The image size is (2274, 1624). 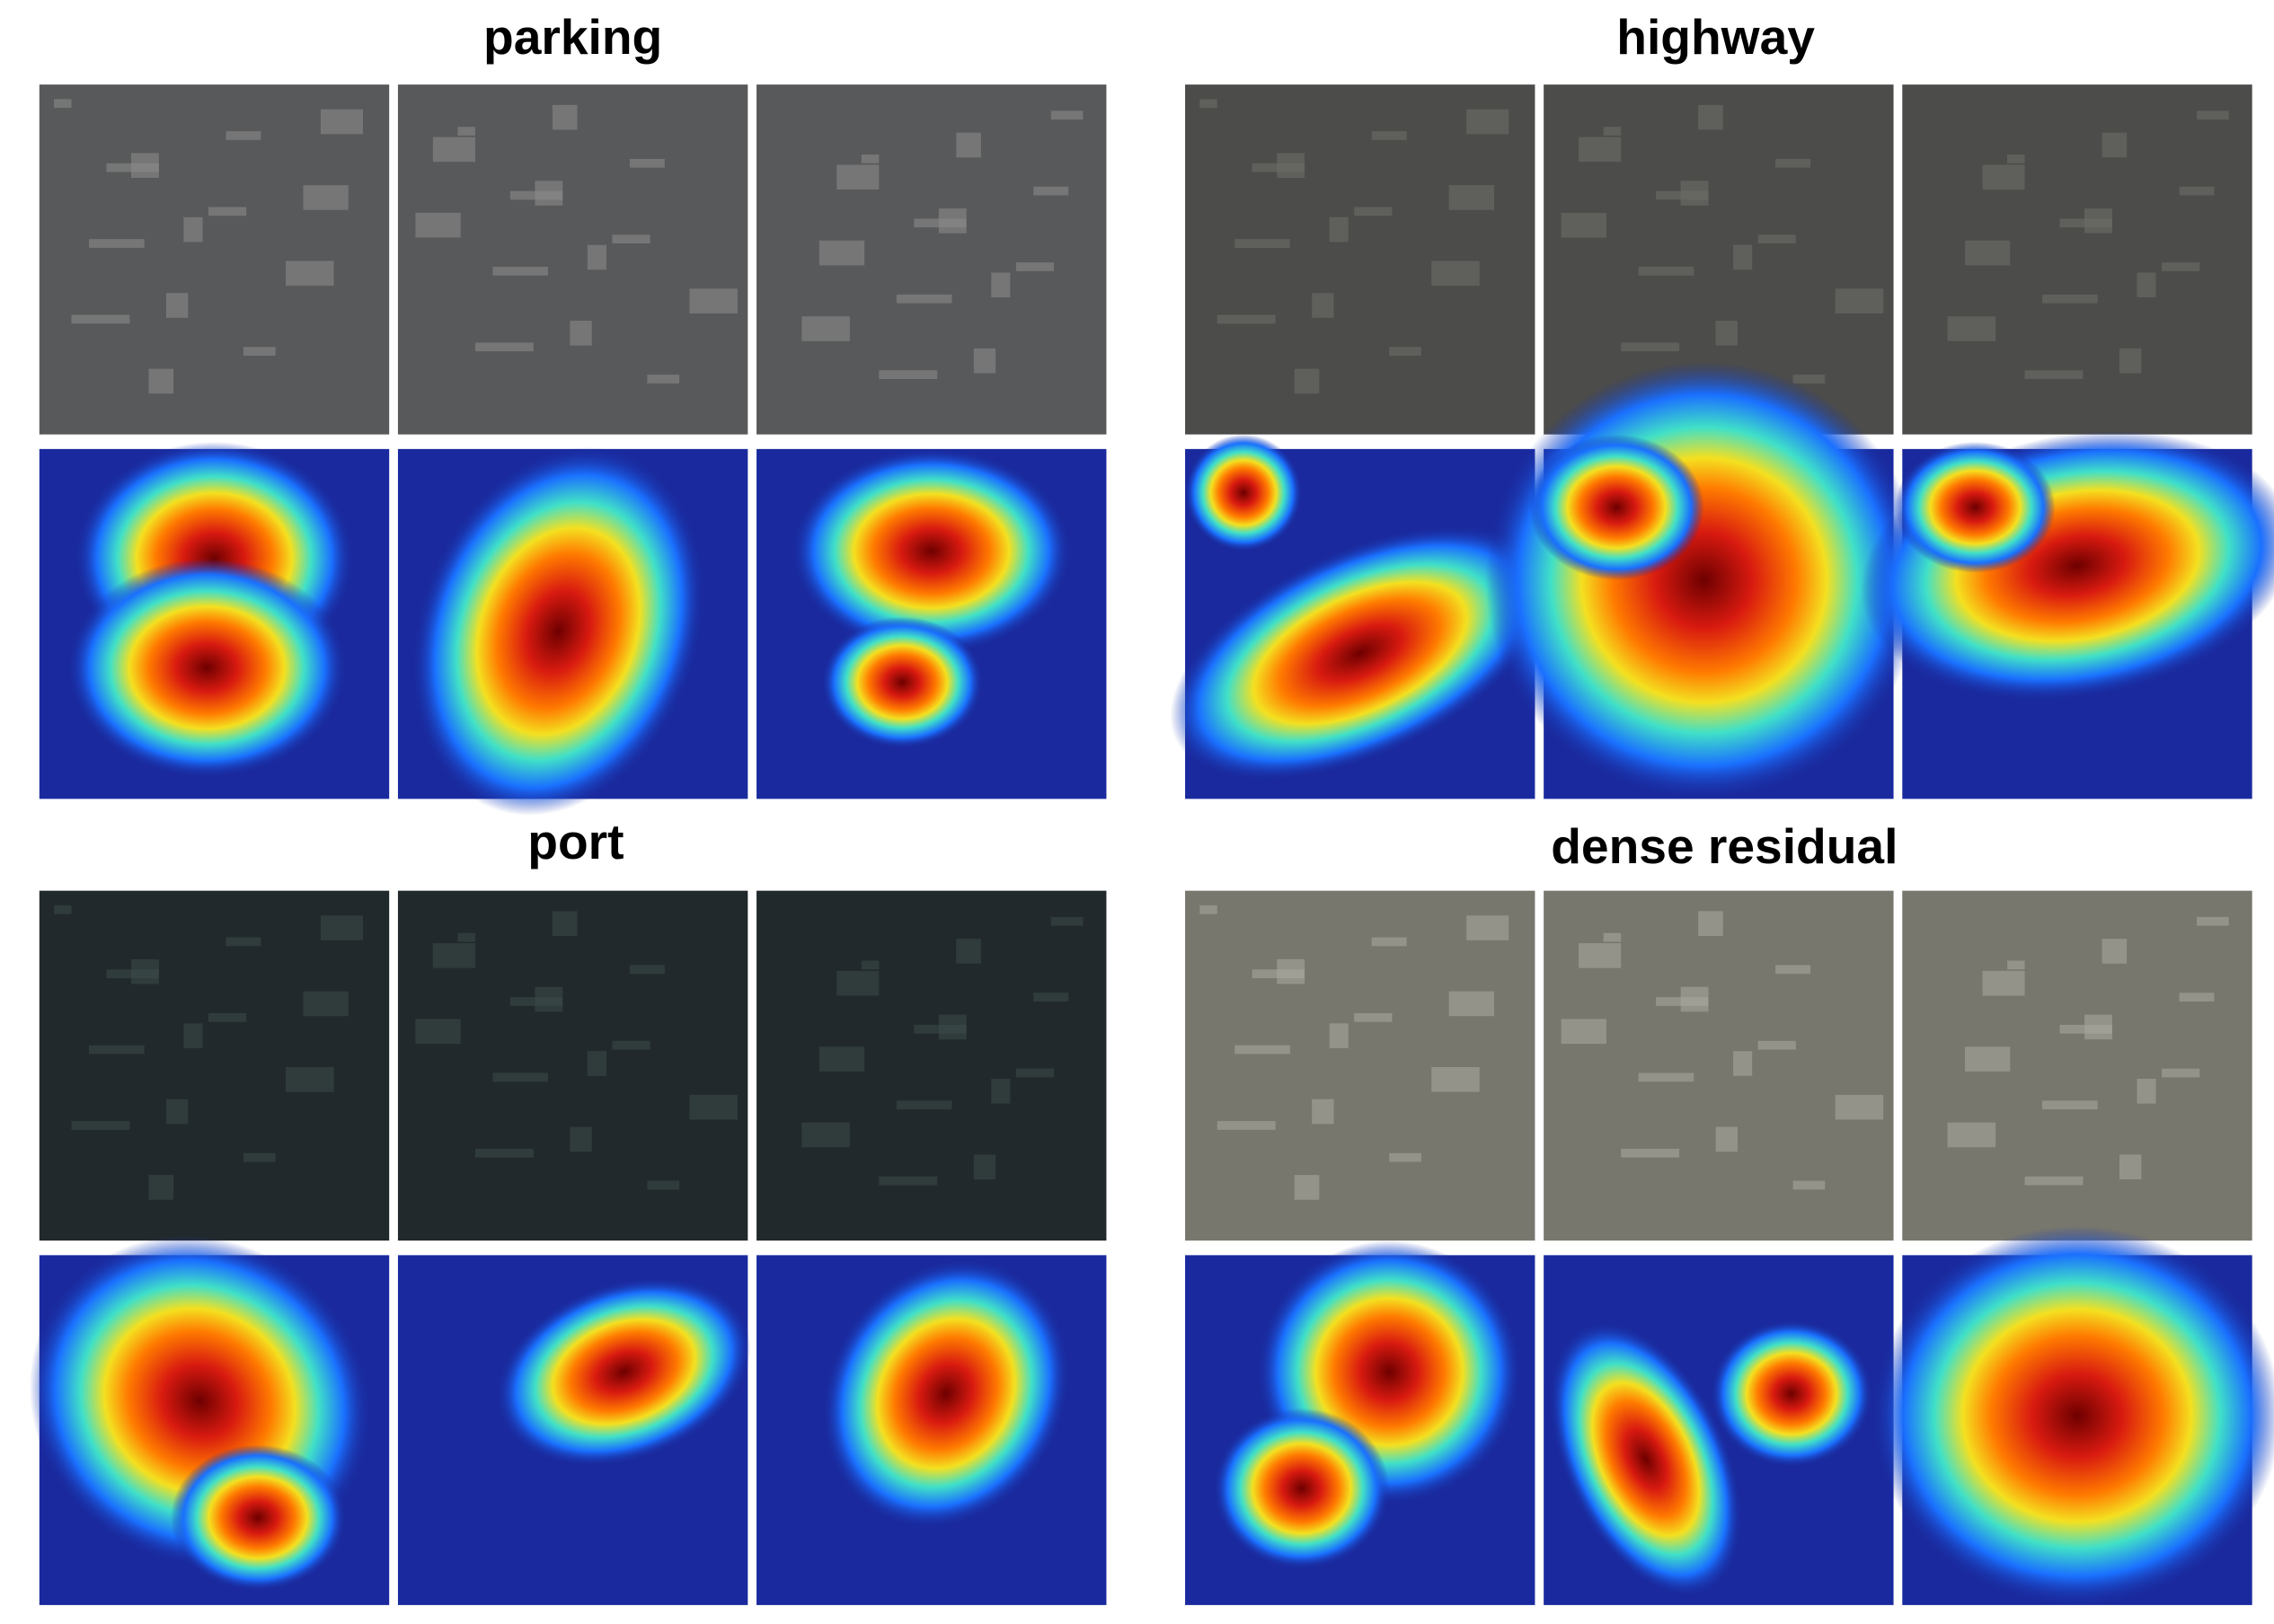 I want to click on group-title: dense residual, so click(x=1725, y=846).